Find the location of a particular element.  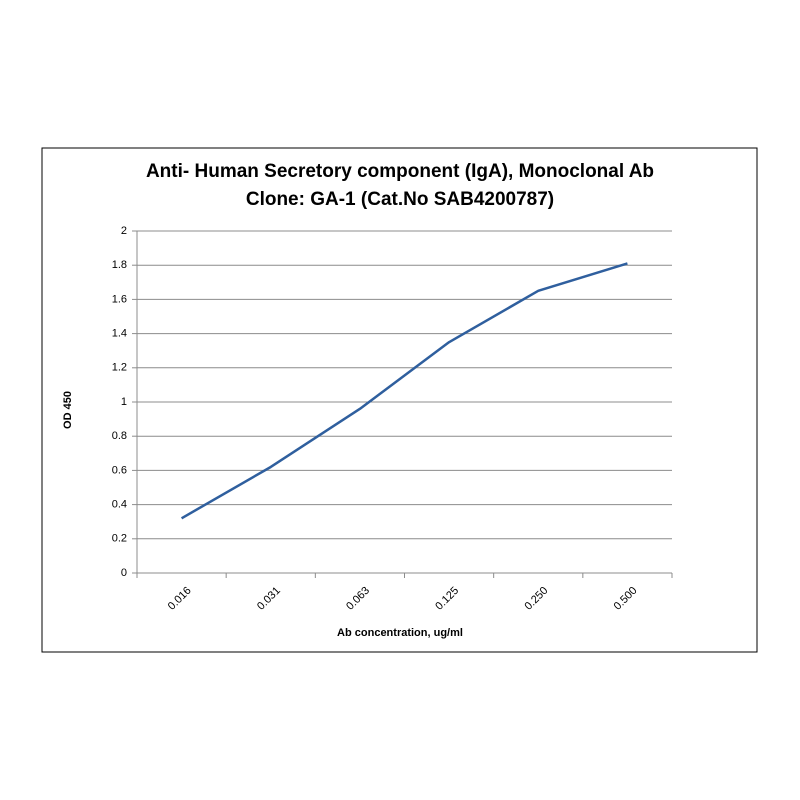

y-tick-label: 1.2 is located at coordinates (119, 368).